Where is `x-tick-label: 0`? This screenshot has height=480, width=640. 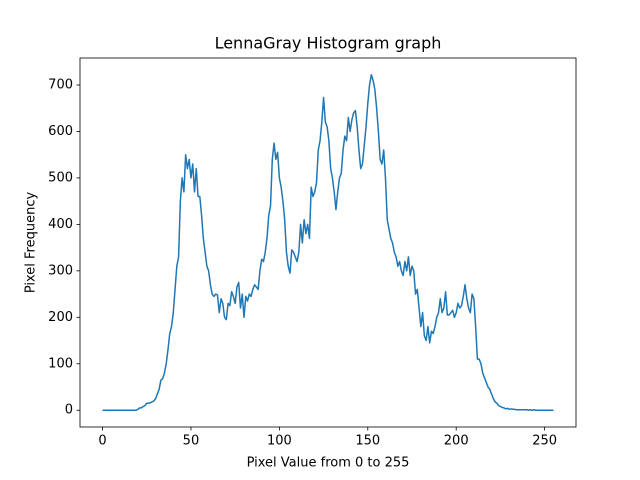 x-tick-label: 0 is located at coordinates (102, 441).